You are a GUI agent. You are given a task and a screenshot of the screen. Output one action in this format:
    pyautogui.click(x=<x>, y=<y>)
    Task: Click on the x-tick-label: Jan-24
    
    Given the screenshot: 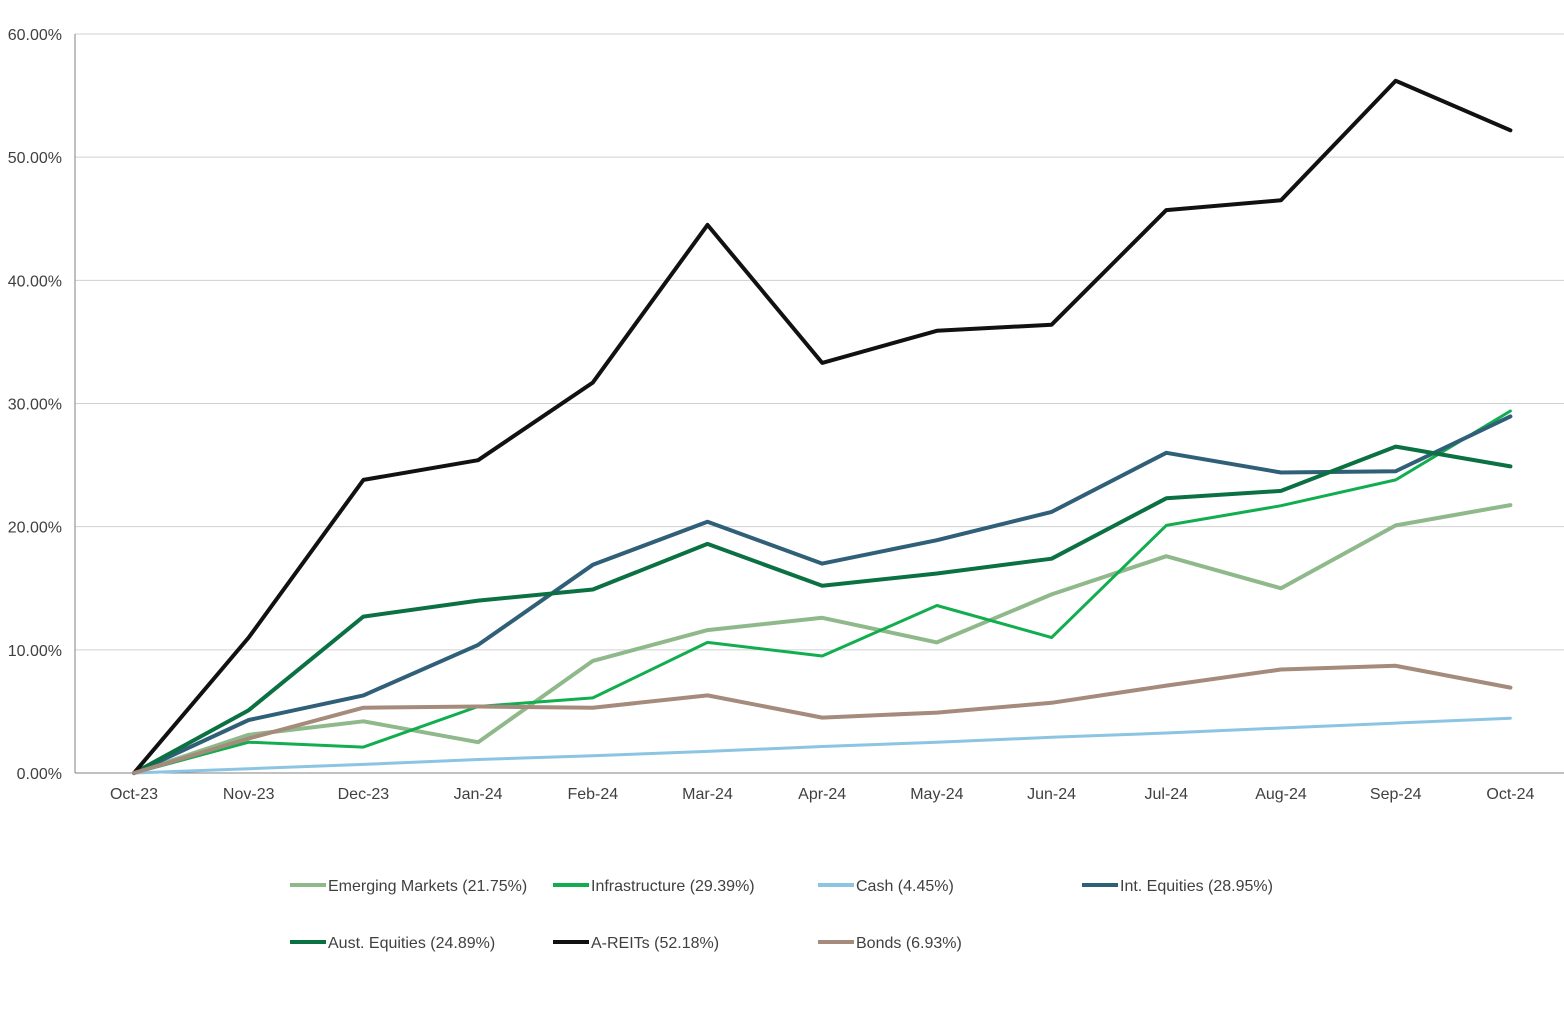 What is the action you would take?
    pyautogui.click(x=478, y=794)
    